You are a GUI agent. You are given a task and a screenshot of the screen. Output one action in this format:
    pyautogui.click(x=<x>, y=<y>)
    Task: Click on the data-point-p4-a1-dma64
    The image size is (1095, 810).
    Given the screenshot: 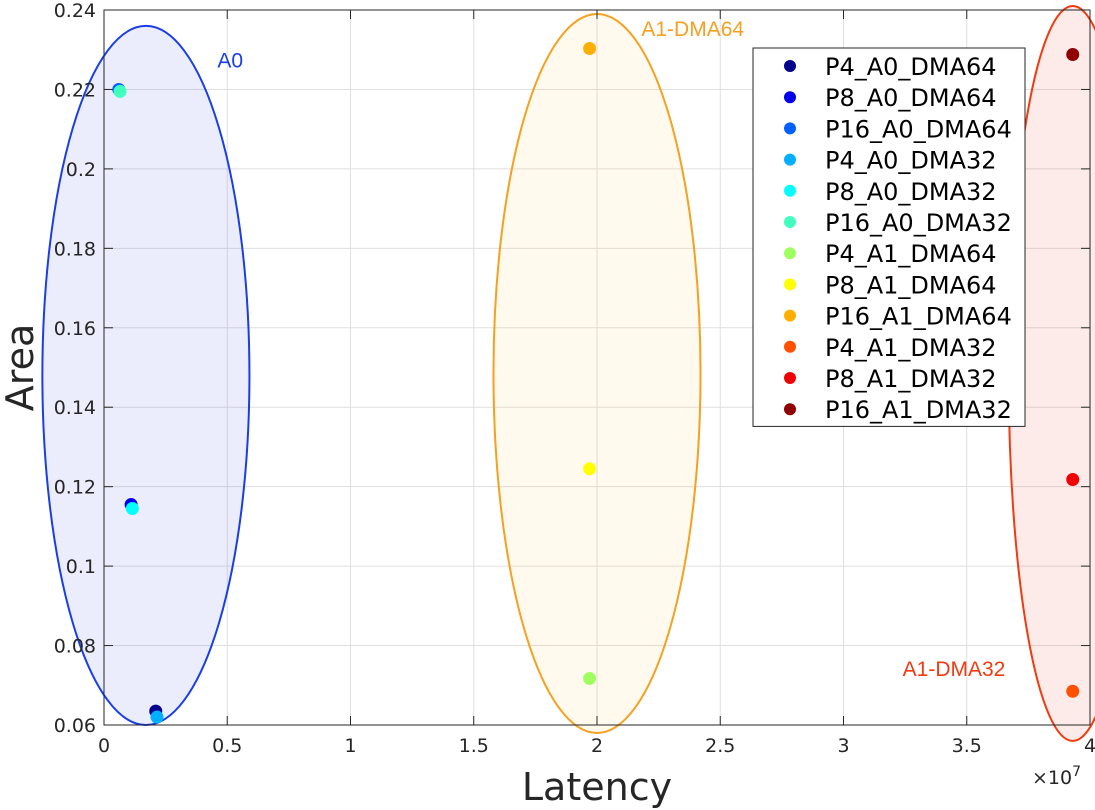 What is the action you would take?
    pyautogui.click(x=590, y=679)
    